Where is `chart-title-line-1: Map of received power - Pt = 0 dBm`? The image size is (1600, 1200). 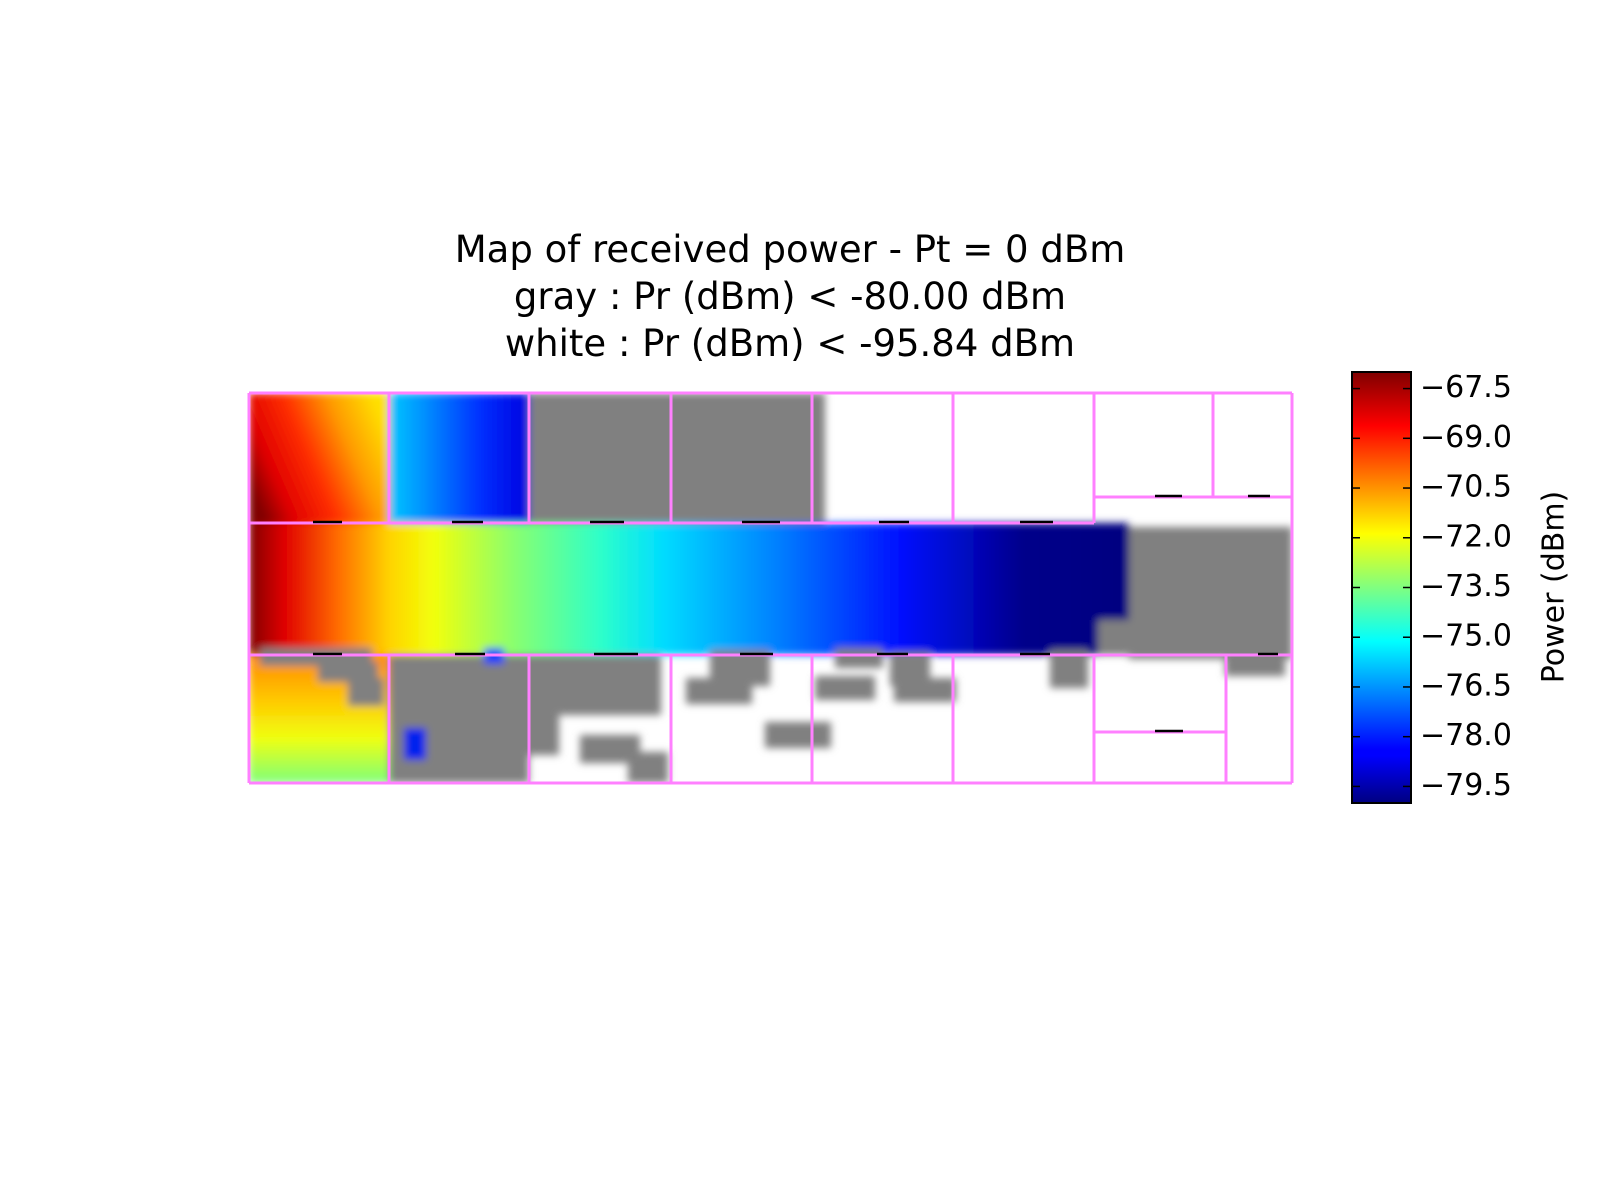 chart-title-line-1: Map of received power - Pt = 0 dBm is located at coordinates (790, 249).